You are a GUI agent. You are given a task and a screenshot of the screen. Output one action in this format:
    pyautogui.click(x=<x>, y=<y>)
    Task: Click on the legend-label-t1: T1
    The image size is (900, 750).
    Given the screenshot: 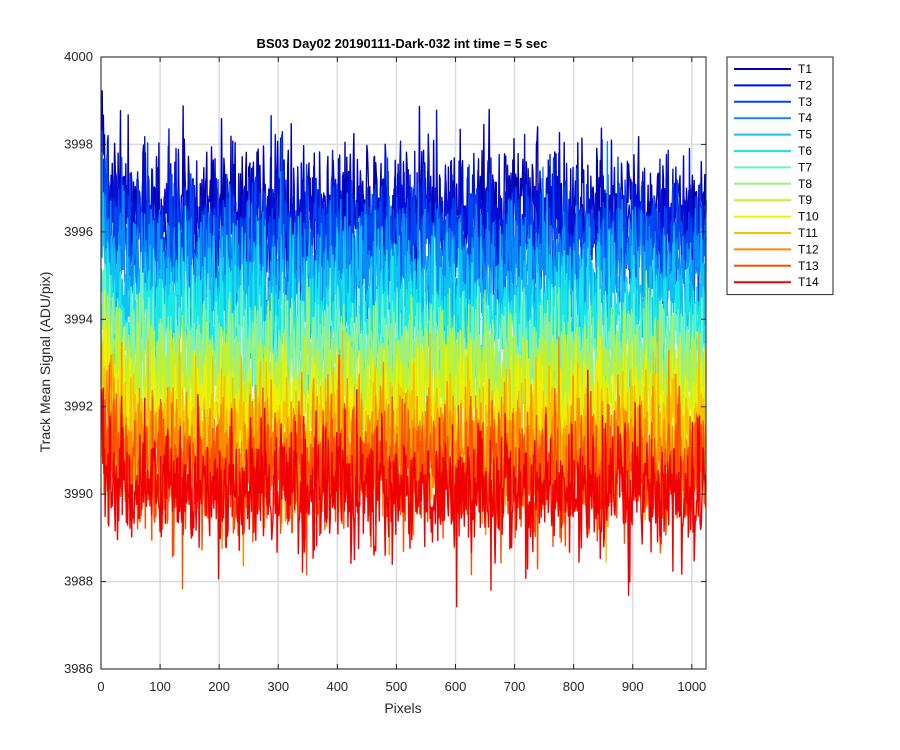 What is the action you would take?
    pyautogui.click(x=805, y=69)
    